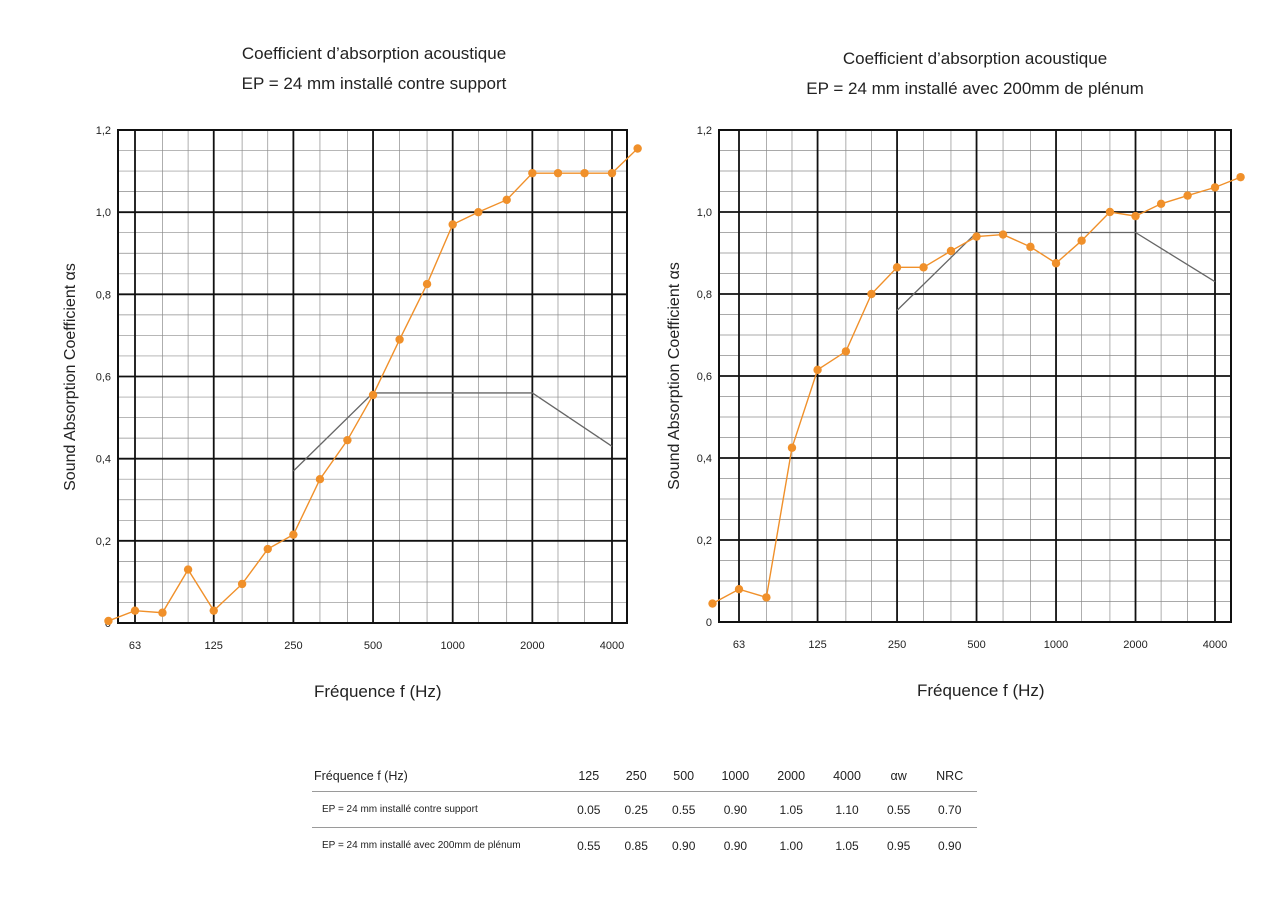  I want to click on chart-subtitle: EP = 24 mm installé contre support, so click(374, 83).